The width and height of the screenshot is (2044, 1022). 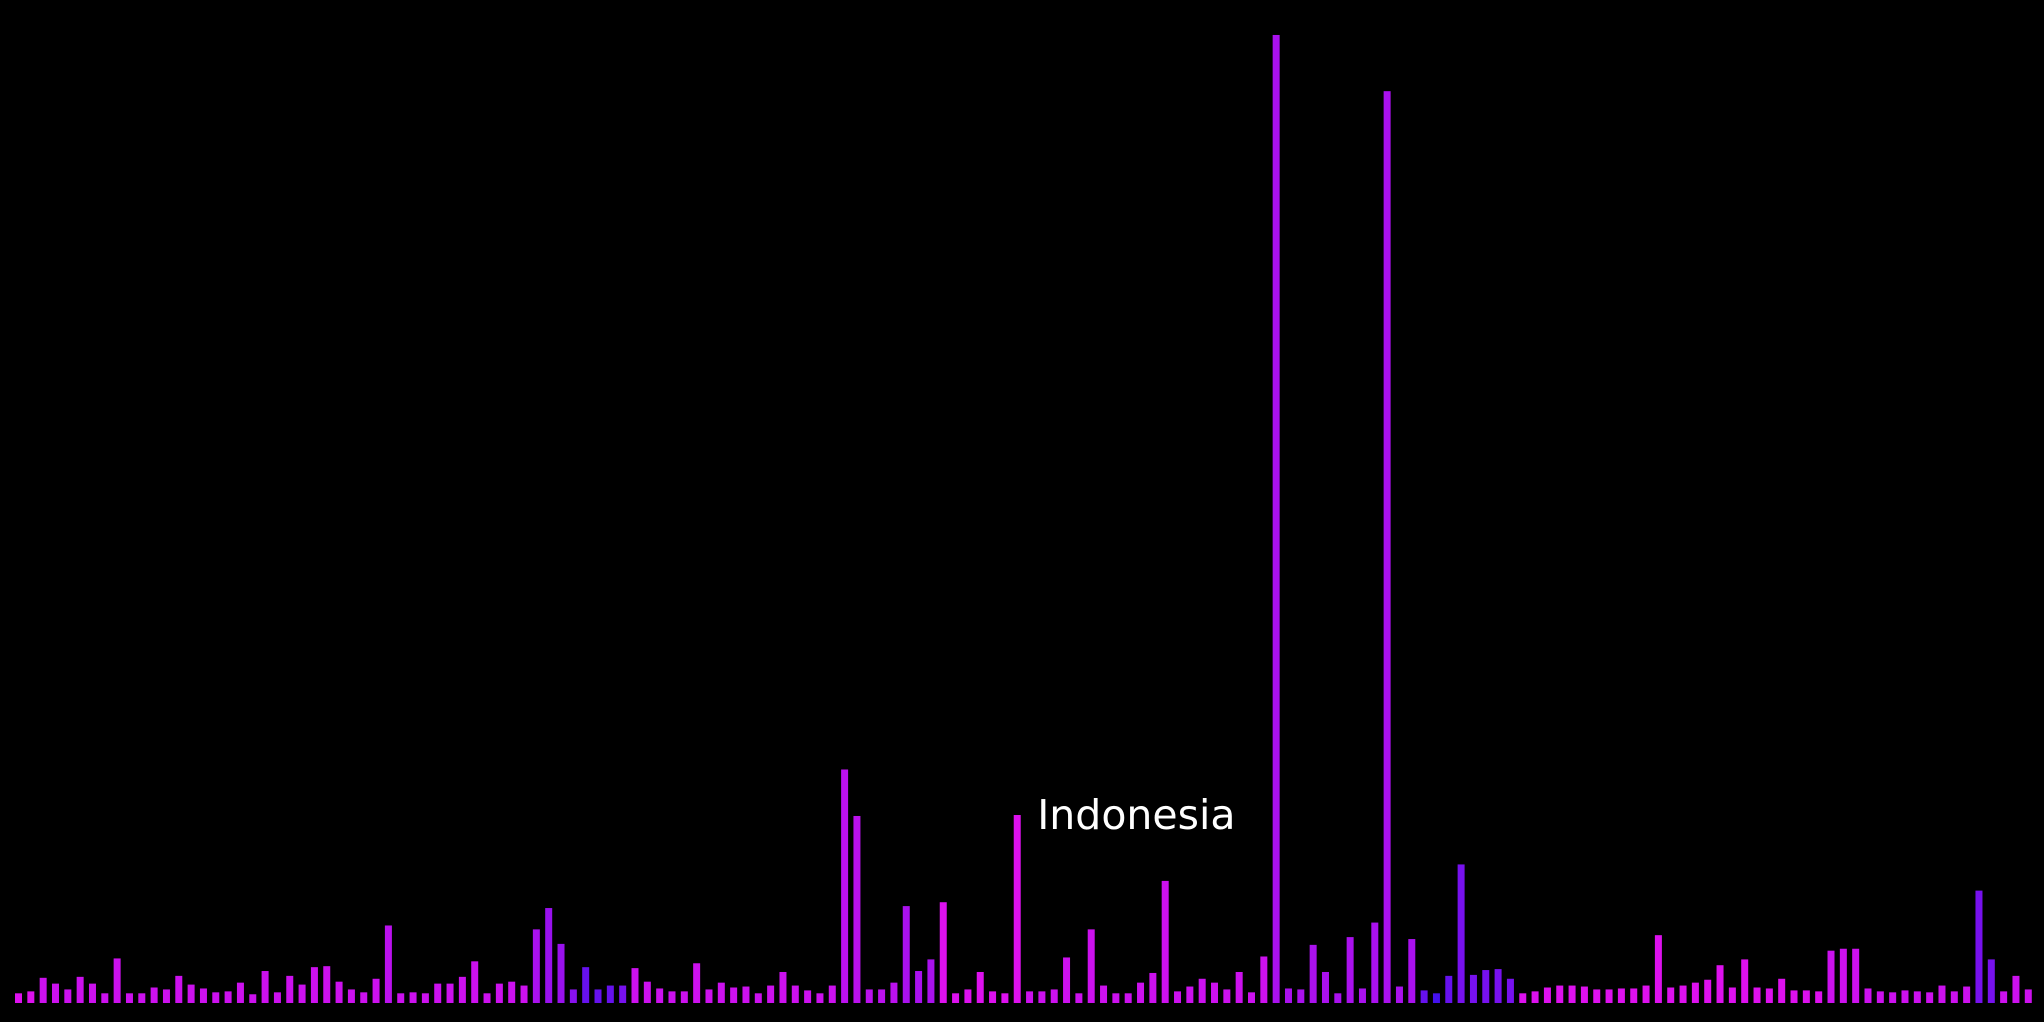 I want to click on bar-annotation-label: Indonesia, so click(x=1136, y=815).